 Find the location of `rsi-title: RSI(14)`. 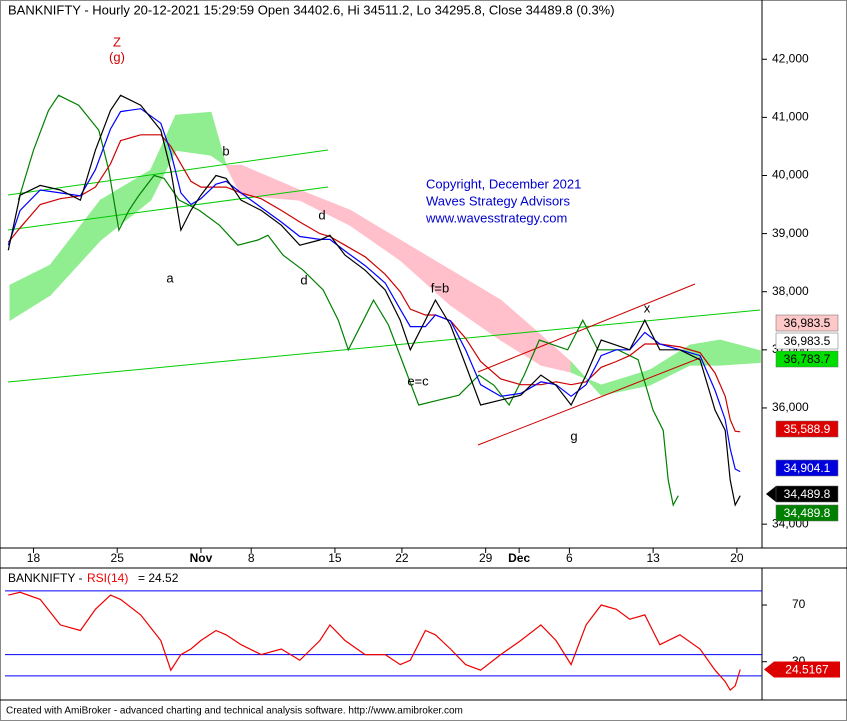

rsi-title: RSI(14) is located at coordinates (107, 578).